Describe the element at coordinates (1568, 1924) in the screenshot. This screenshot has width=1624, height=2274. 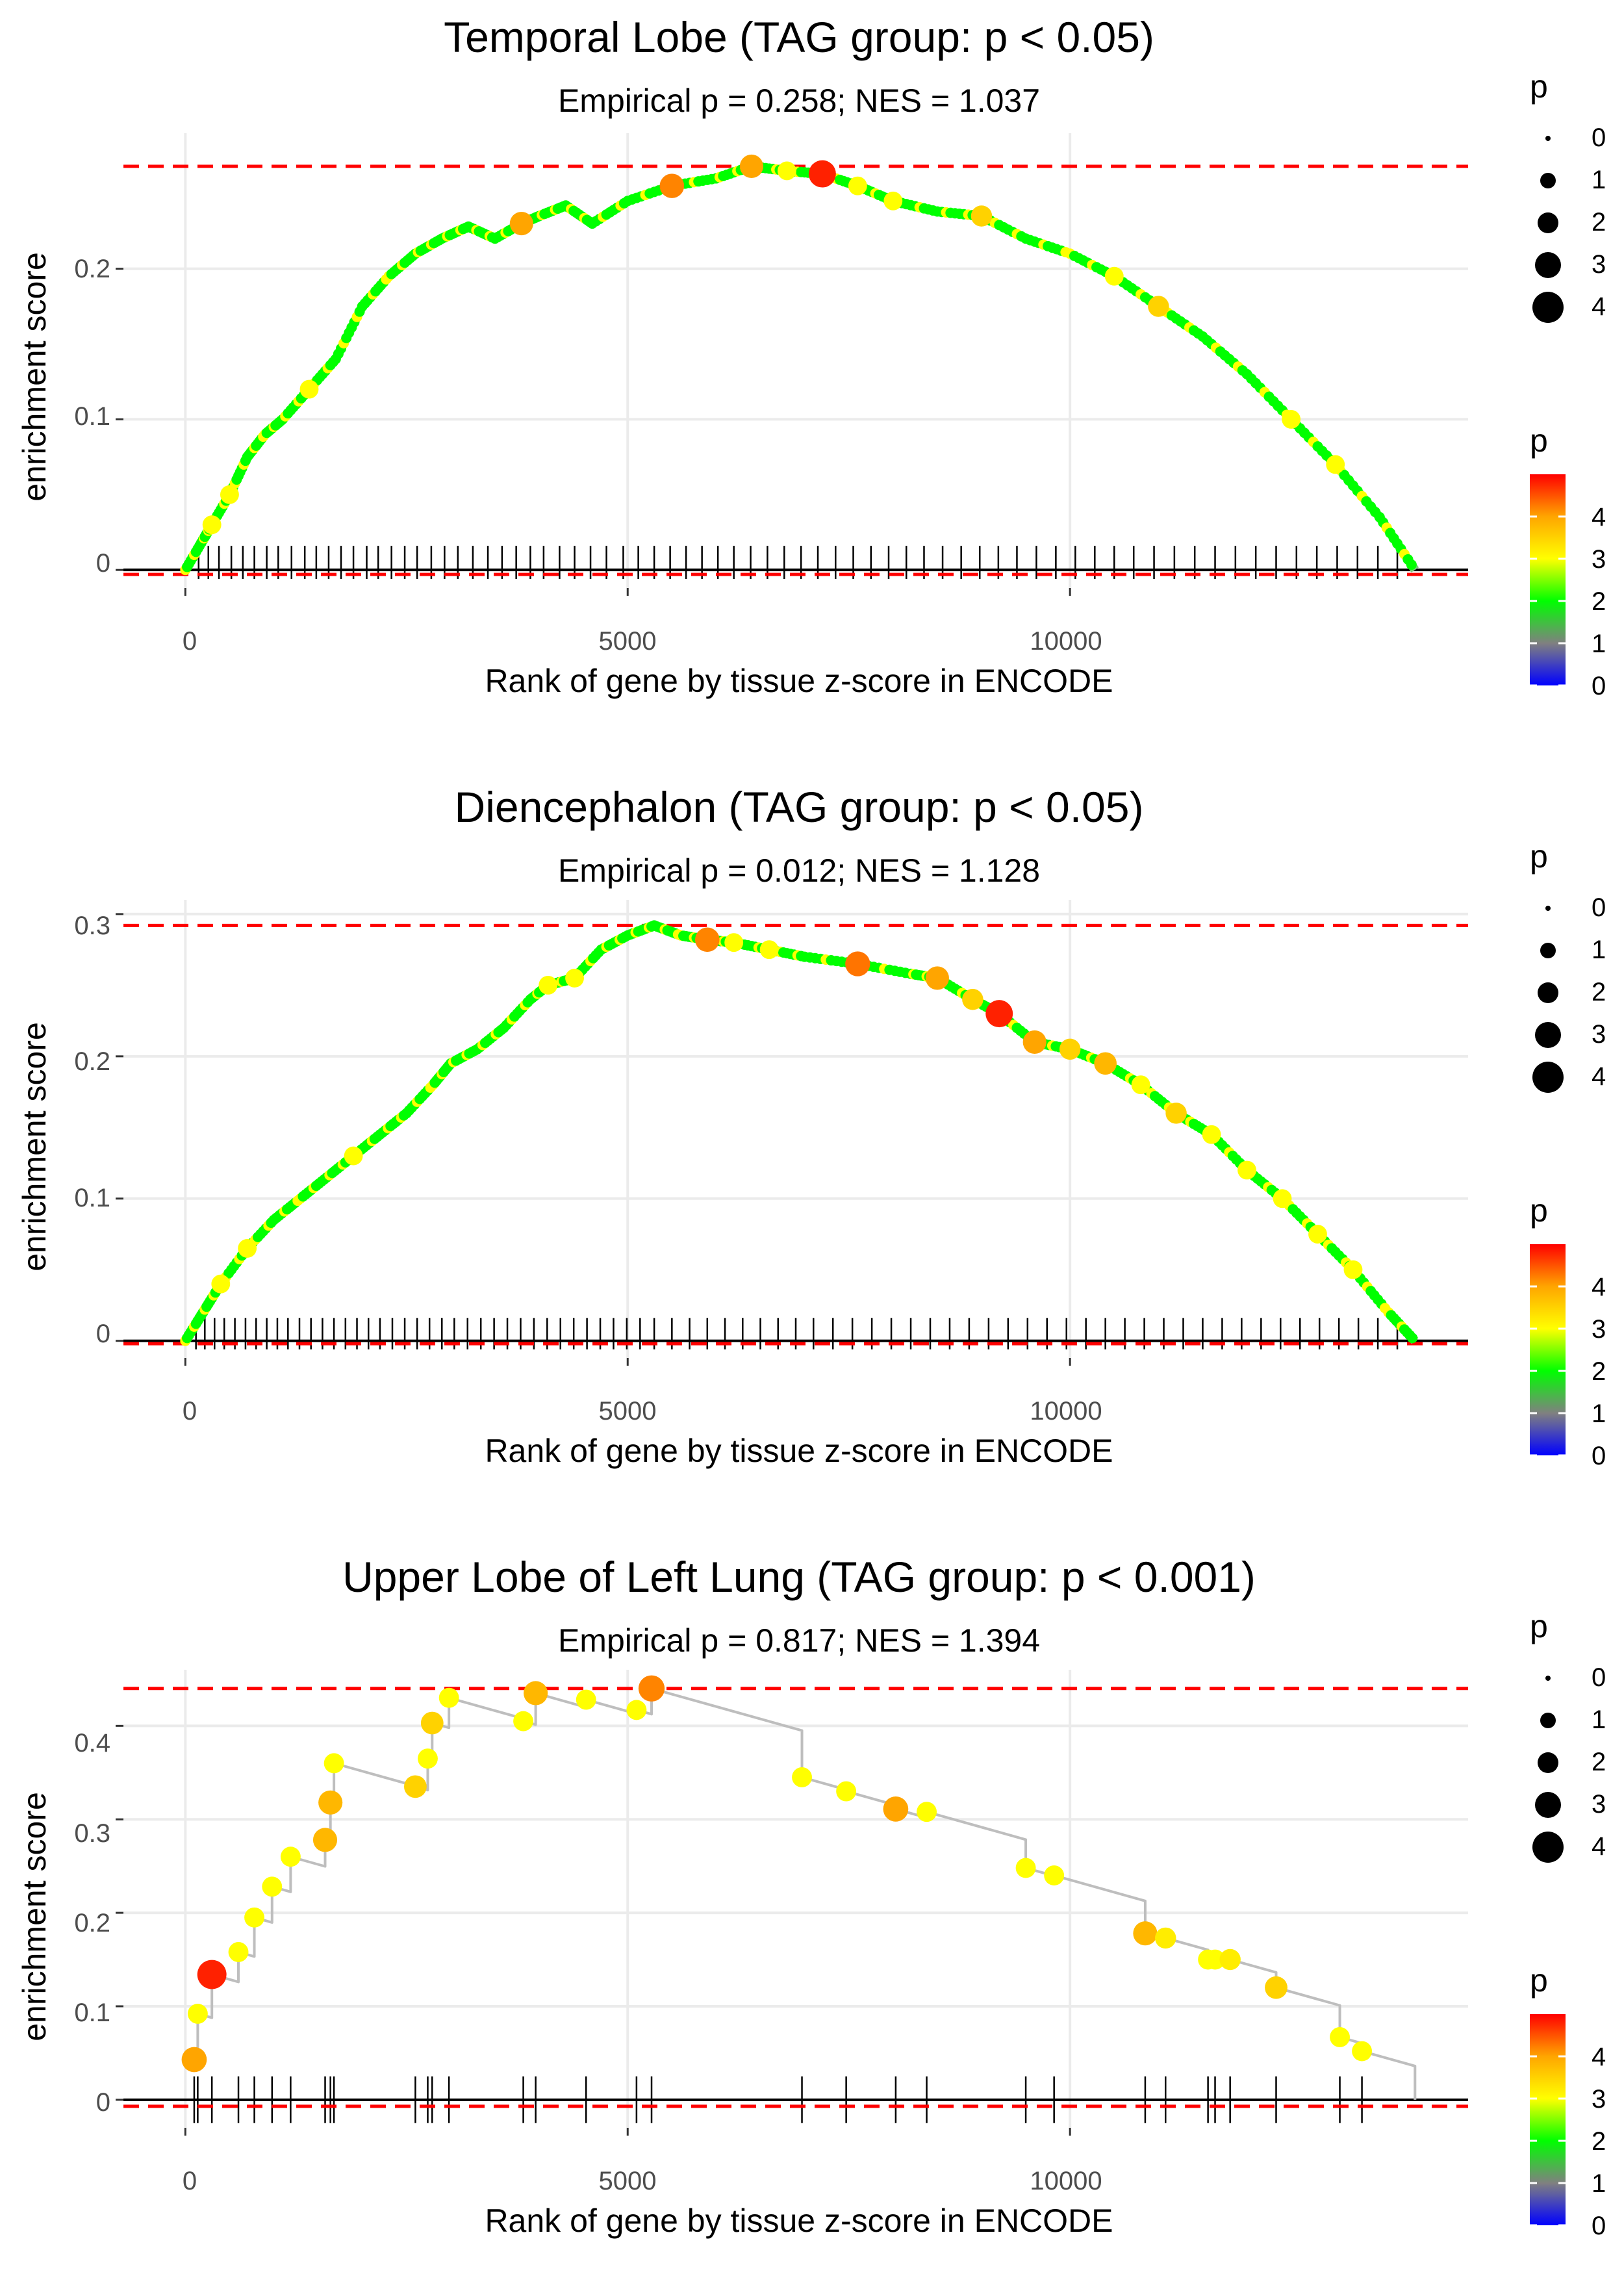
I see `legend-panel-3: p 0 1 2 3 4 p 4 3 2 1 0` at that location.